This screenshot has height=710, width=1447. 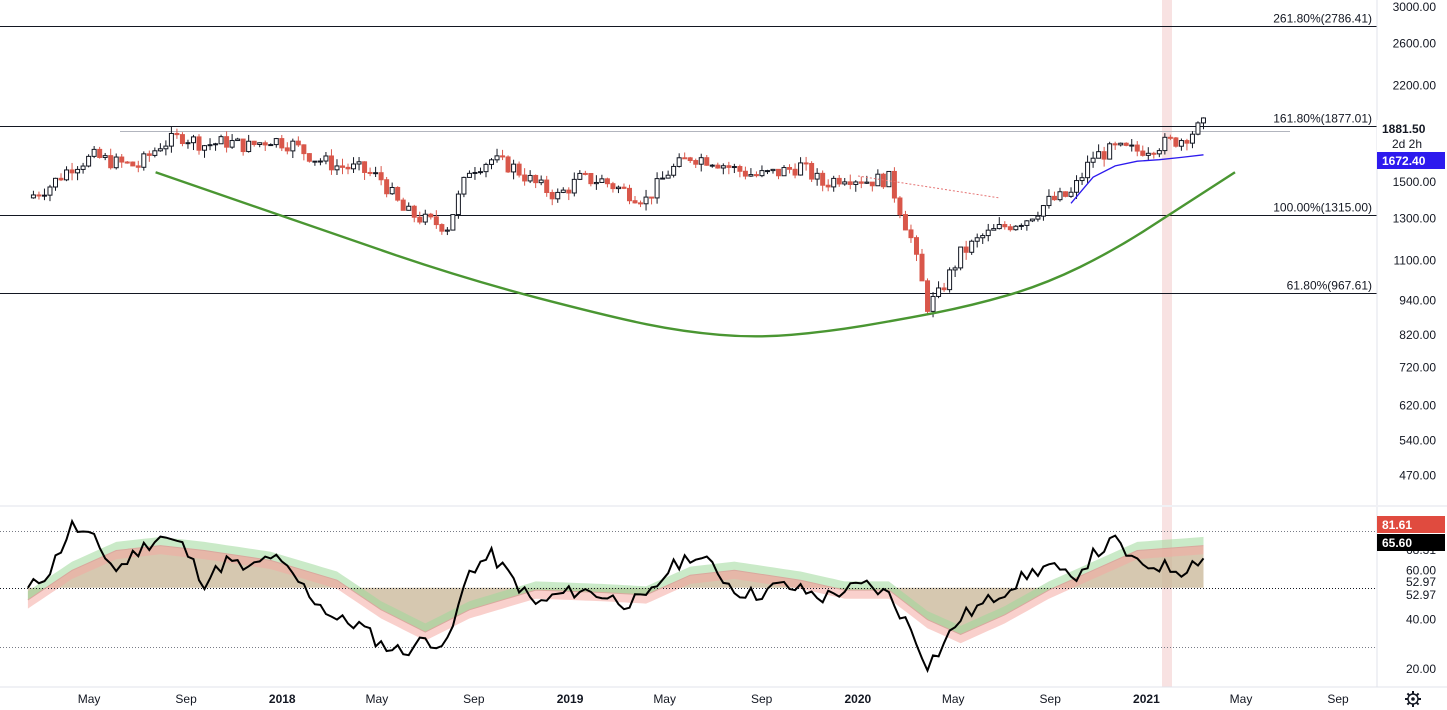 What do you see at coordinates (1322, 119) in the screenshot?
I see `fib-level-label: 161.80%(1877.01)` at bounding box center [1322, 119].